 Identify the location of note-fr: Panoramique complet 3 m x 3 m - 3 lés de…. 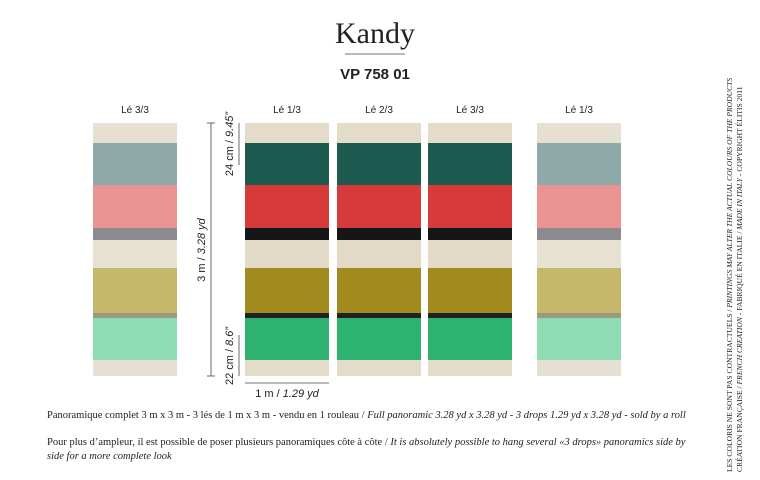
(207, 415).